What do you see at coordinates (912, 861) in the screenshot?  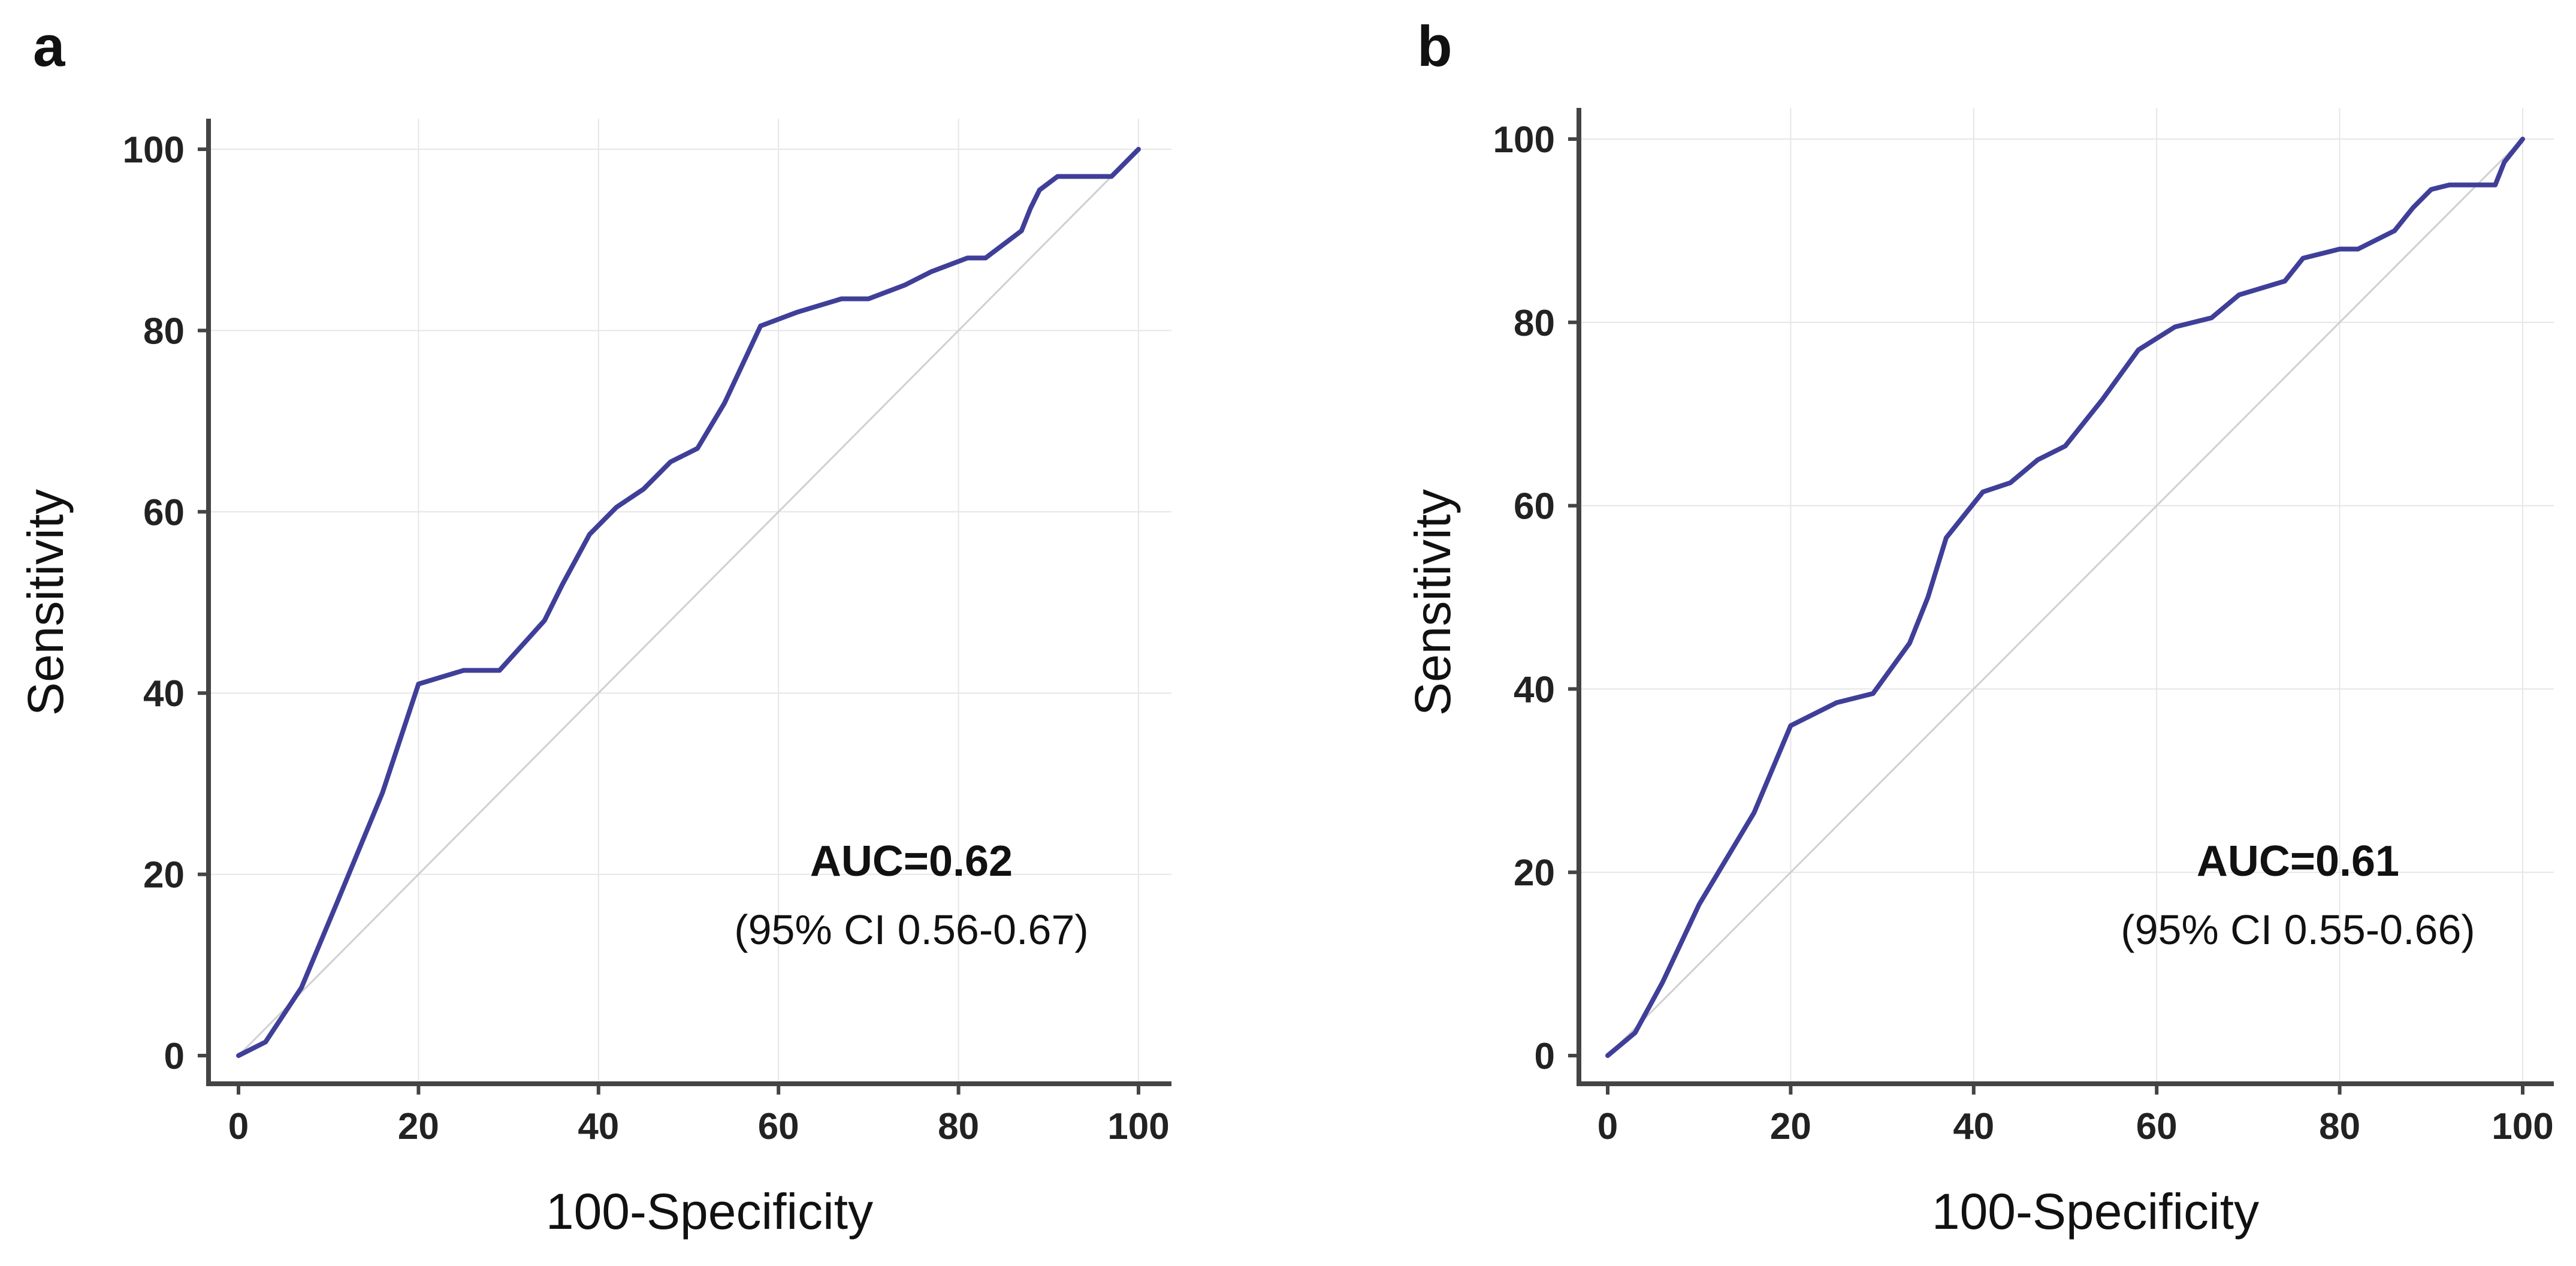 I see `auc-annotation: AUC=0.62` at bounding box center [912, 861].